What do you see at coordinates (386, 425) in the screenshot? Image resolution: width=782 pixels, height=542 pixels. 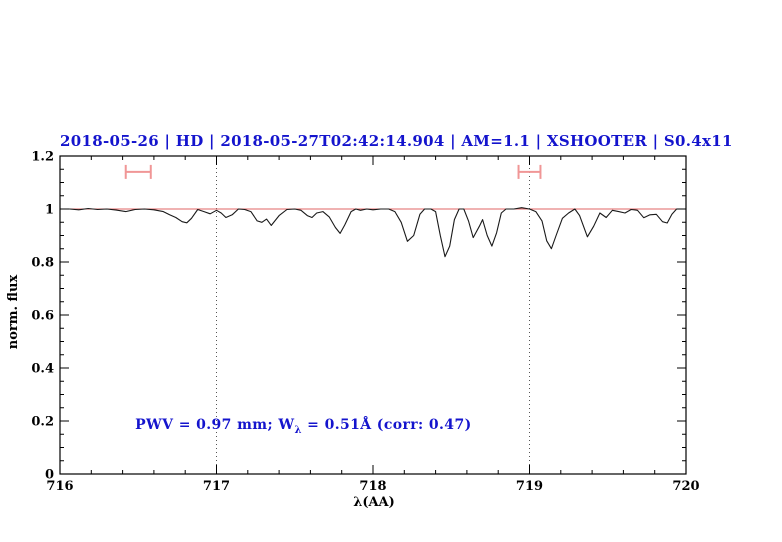 I see `annotation-suffix: = 0.51Å (corr: 0.47)` at bounding box center [386, 425].